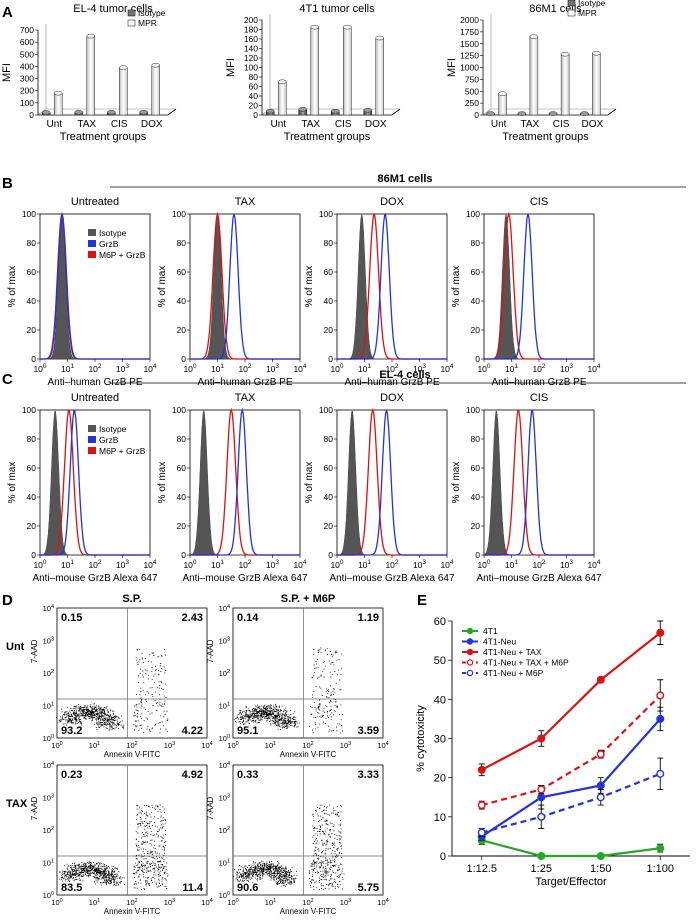  What do you see at coordinates (27, 79) in the screenshot?
I see `y-tick-label: 300` at bounding box center [27, 79].